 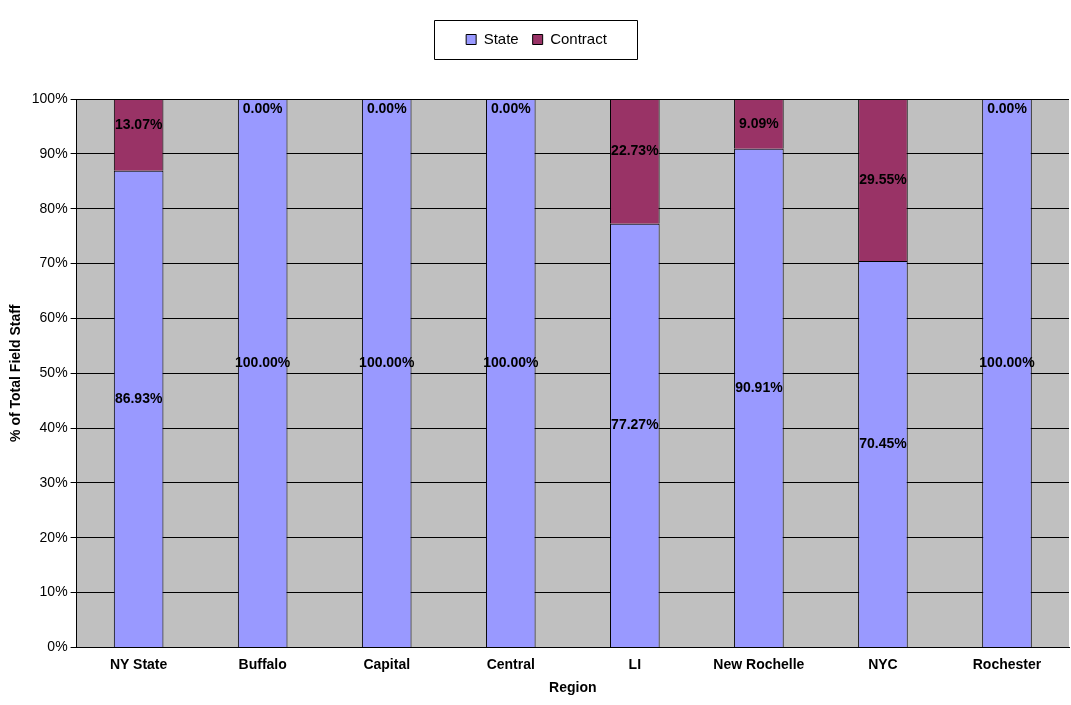 What do you see at coordinates (53, 317) in the screenshot?
I see `y-tick-label: 60%` at bounding box center [53, 317].